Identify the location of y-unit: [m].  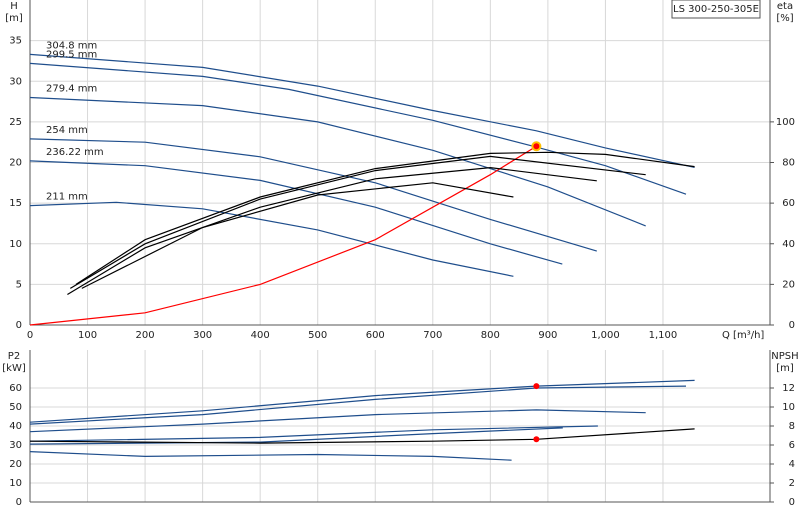
(14, 18).